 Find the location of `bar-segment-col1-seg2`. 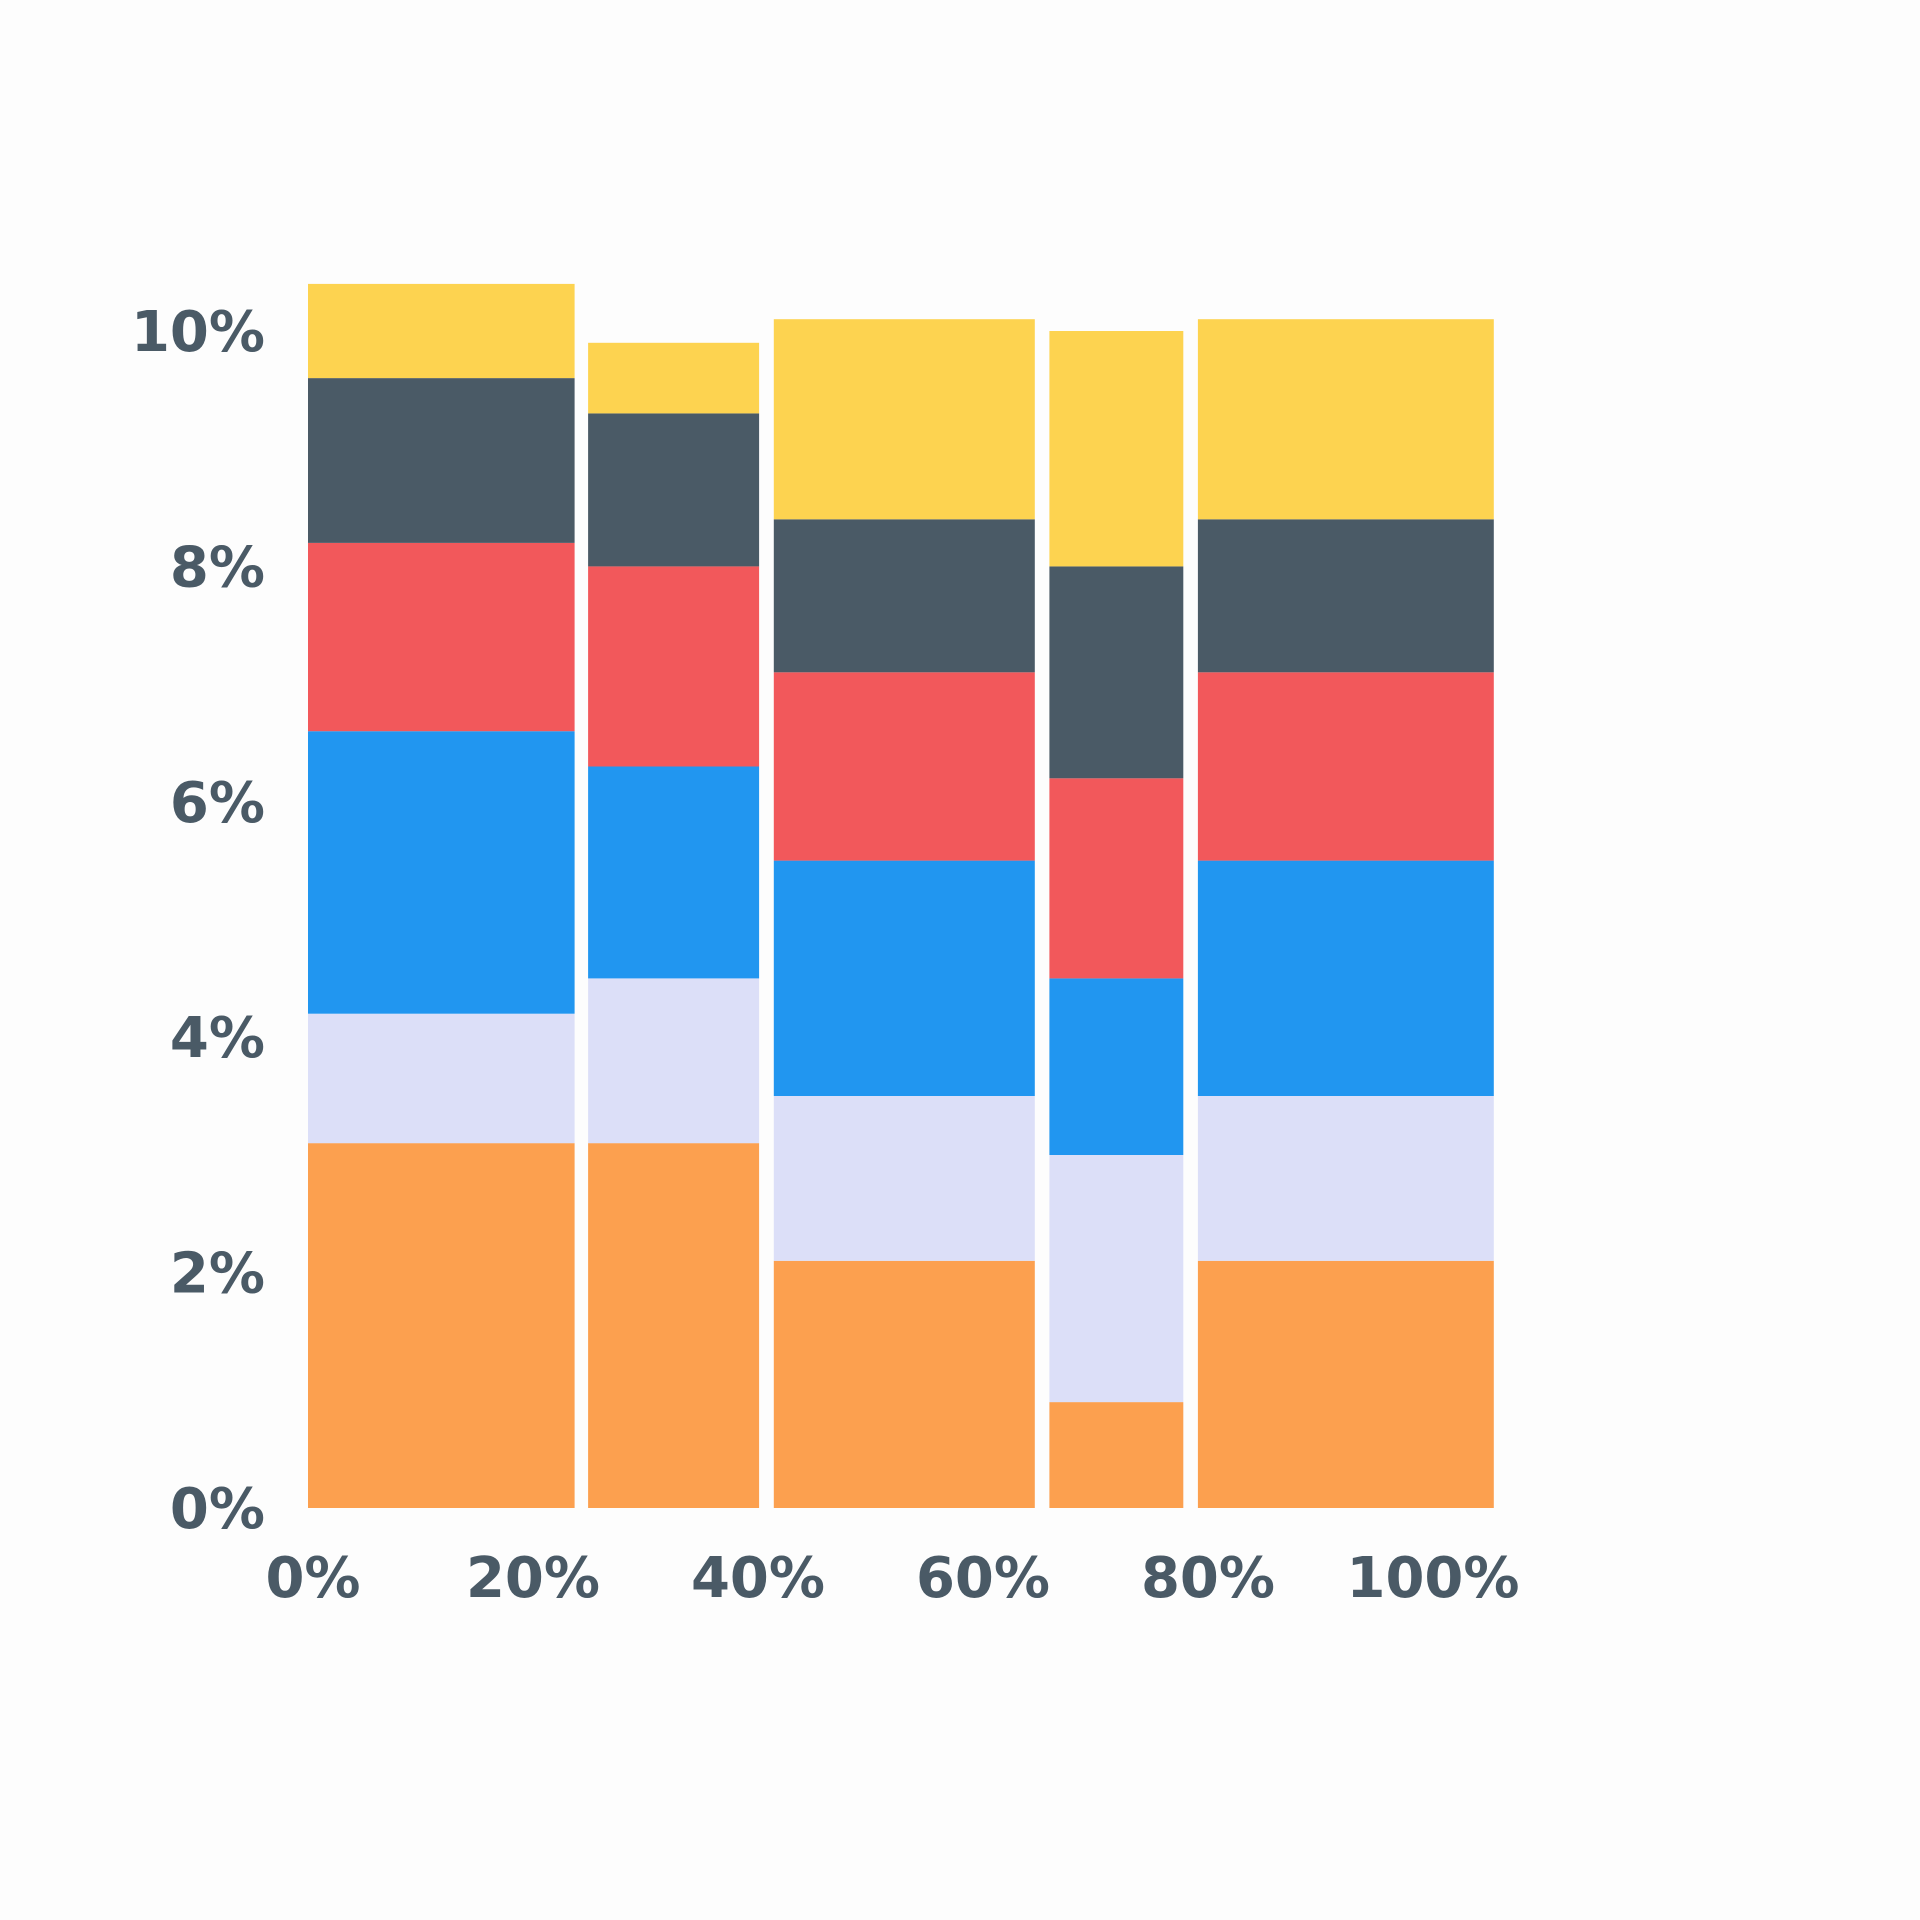

bar-segment-col1-seg2 is located at coordinates (441, 1078).